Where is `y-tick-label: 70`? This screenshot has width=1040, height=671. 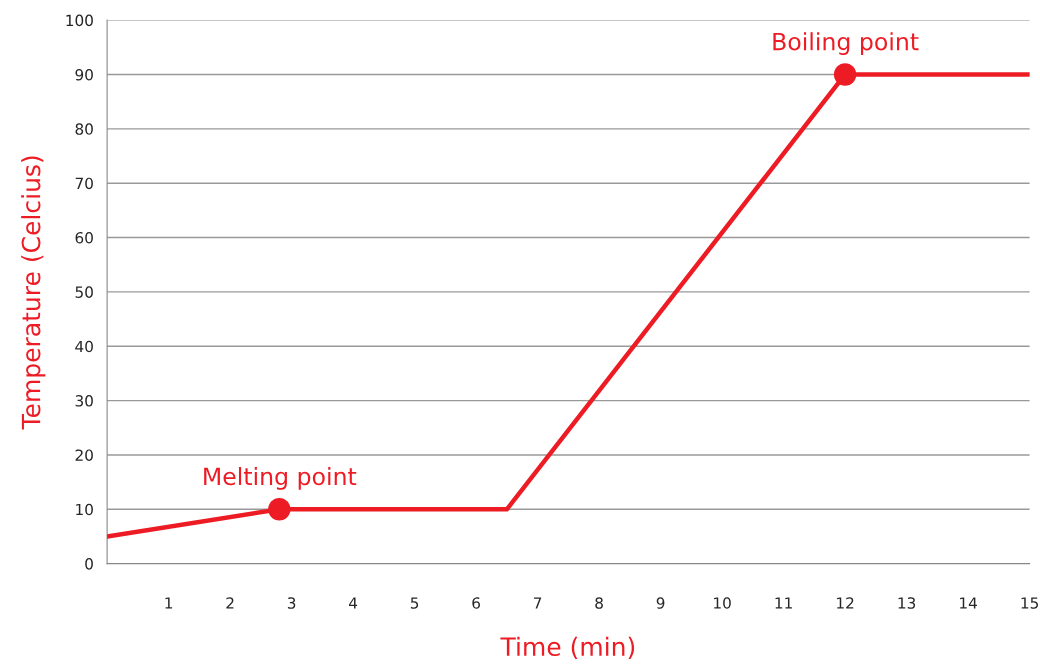
y-tick-label: 70 is located at coordinates (84, 183).